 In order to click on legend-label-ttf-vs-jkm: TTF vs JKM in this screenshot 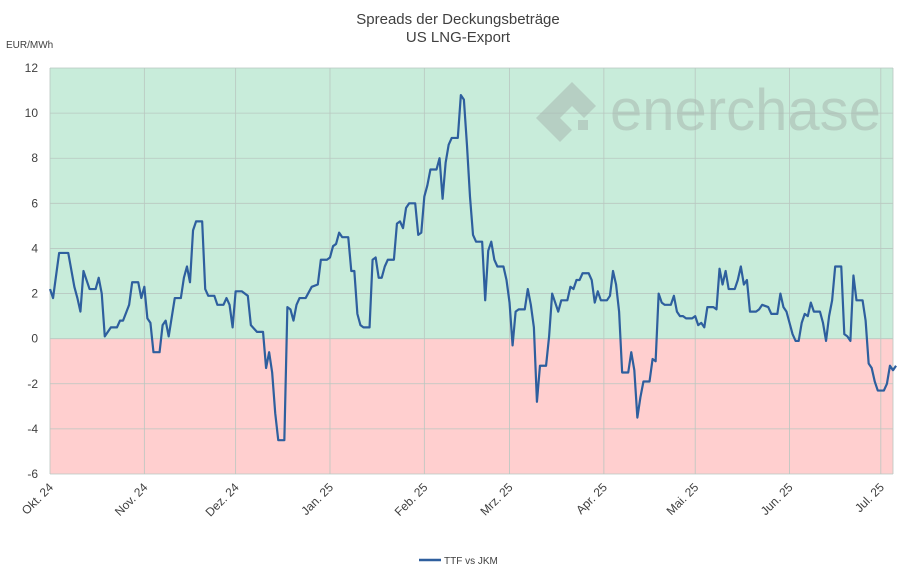, I will do `click(471, 561)`.